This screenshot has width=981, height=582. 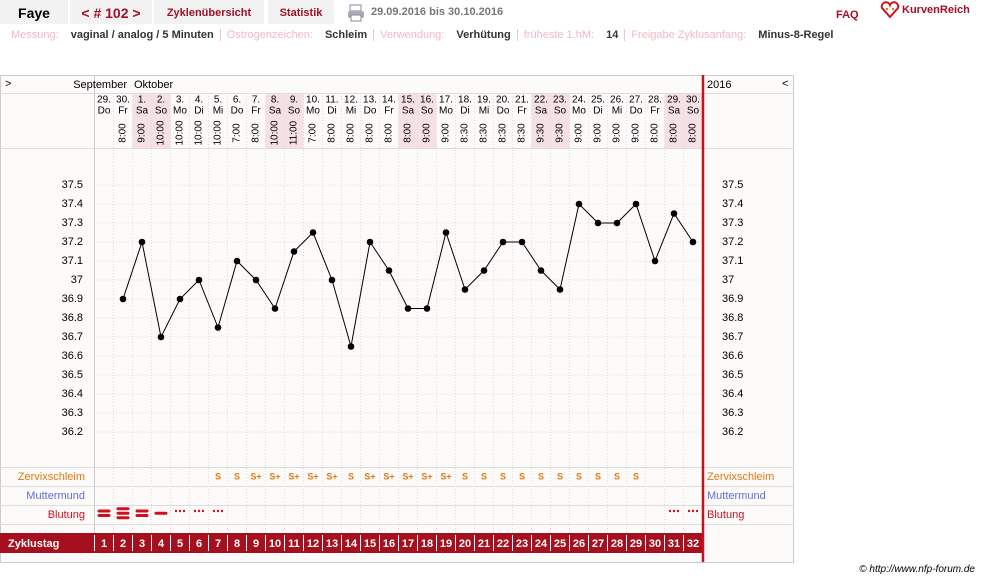 What do you see at coordinates (269, 35) in the screenshot?
I see `info-label: Östrogenzeichen:` at bounding box center [269, 35].